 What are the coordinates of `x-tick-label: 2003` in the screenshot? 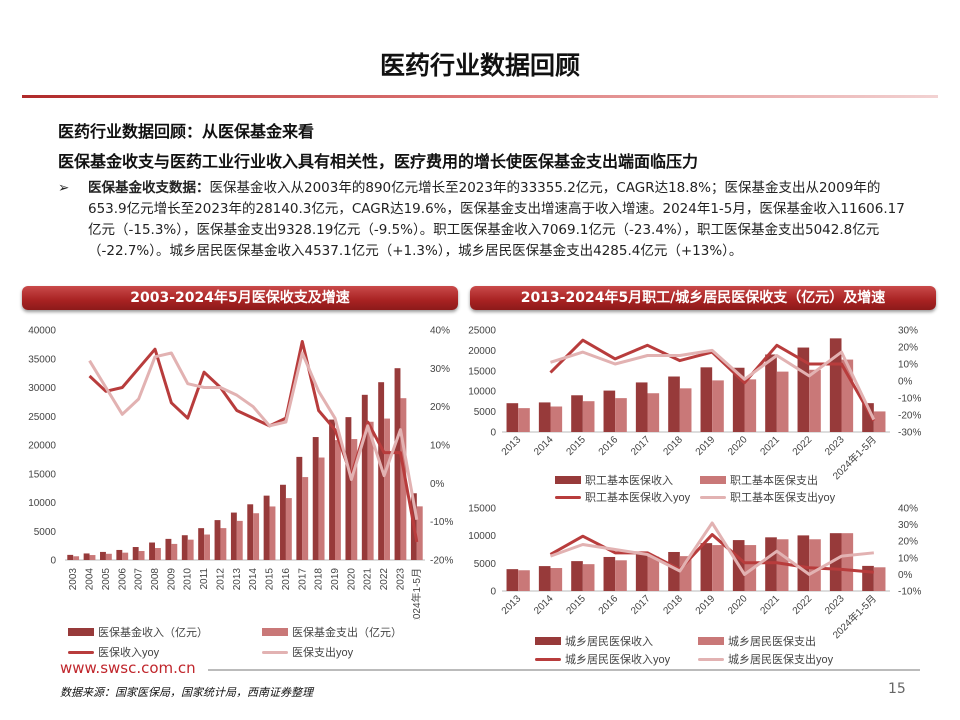 It's located at (73, 579).